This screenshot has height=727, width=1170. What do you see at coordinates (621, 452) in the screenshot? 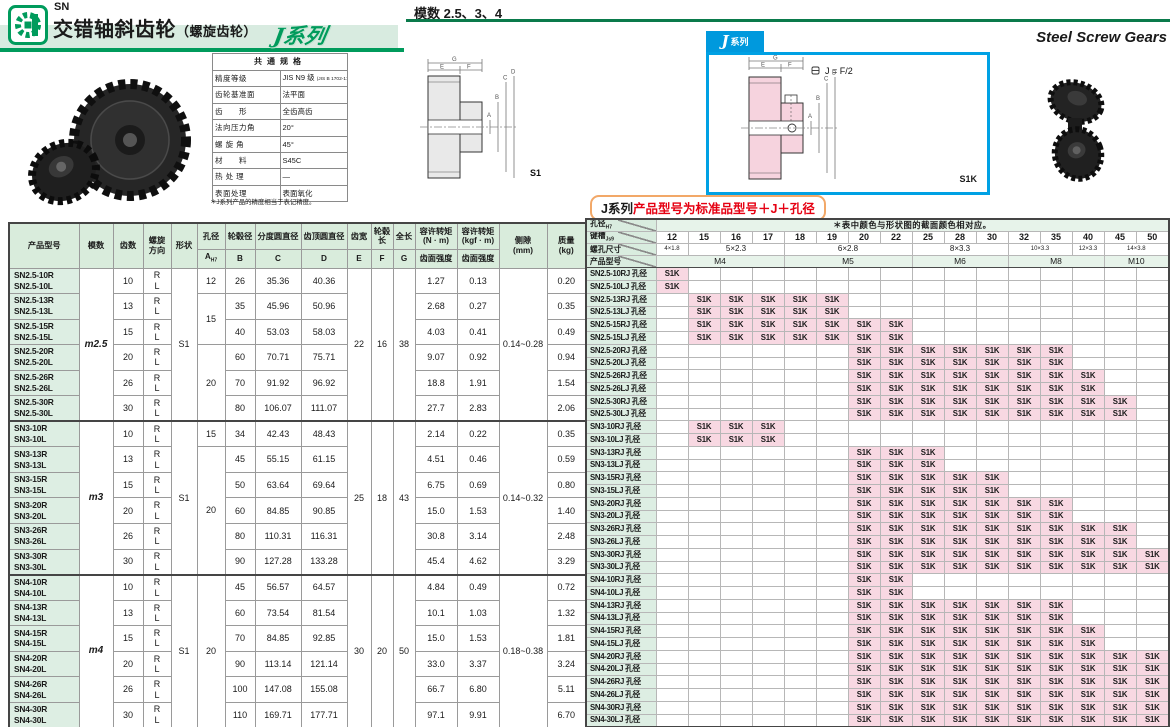
I see `j-product-label: SN3-13RJ 孔径` at bounding box center [621, 452].